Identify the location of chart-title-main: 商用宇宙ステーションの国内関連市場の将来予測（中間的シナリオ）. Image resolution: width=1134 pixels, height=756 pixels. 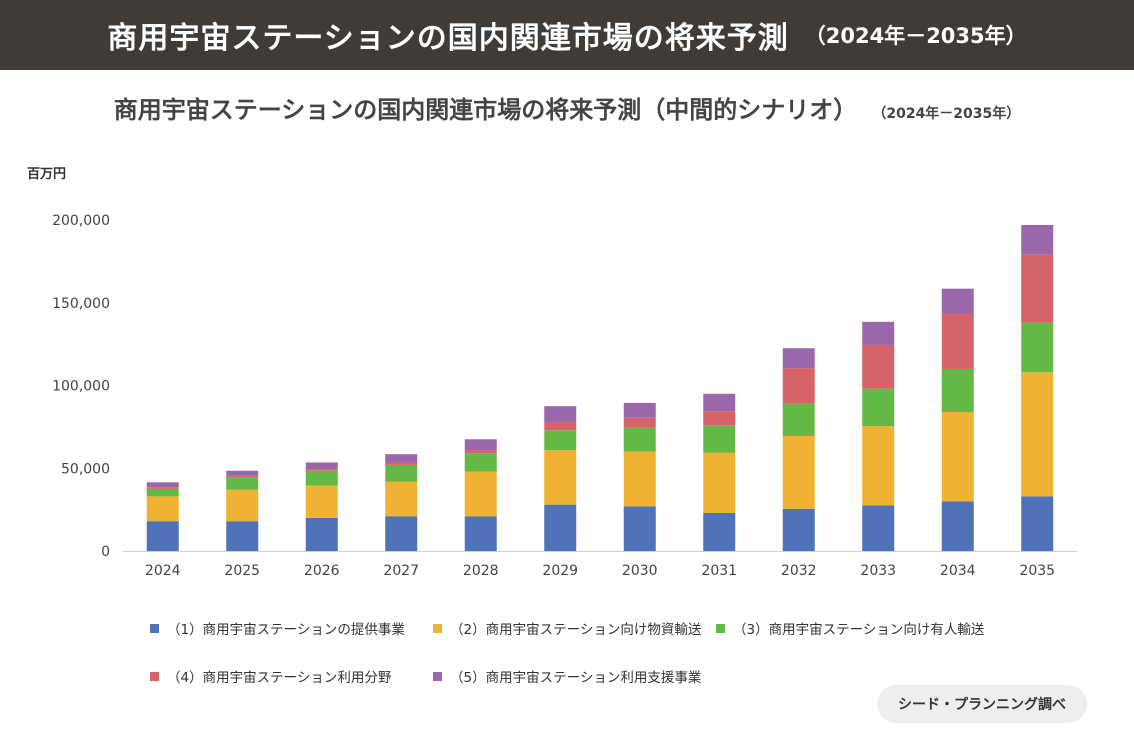
(485, 110).